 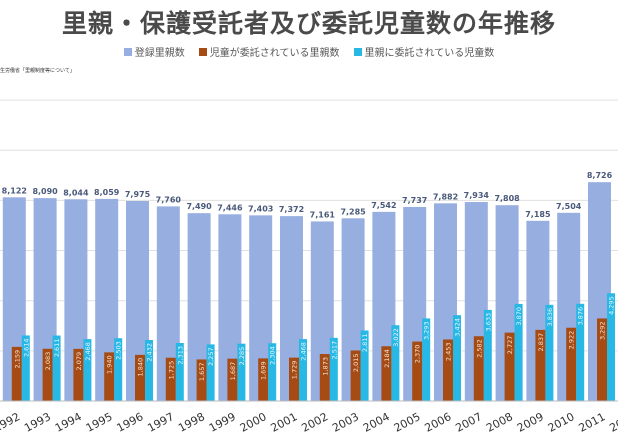 What do you see at coordinates (284, 422) in the screenshot?
I see `x-tick-label: 2001` at bounding box center [284, 422].